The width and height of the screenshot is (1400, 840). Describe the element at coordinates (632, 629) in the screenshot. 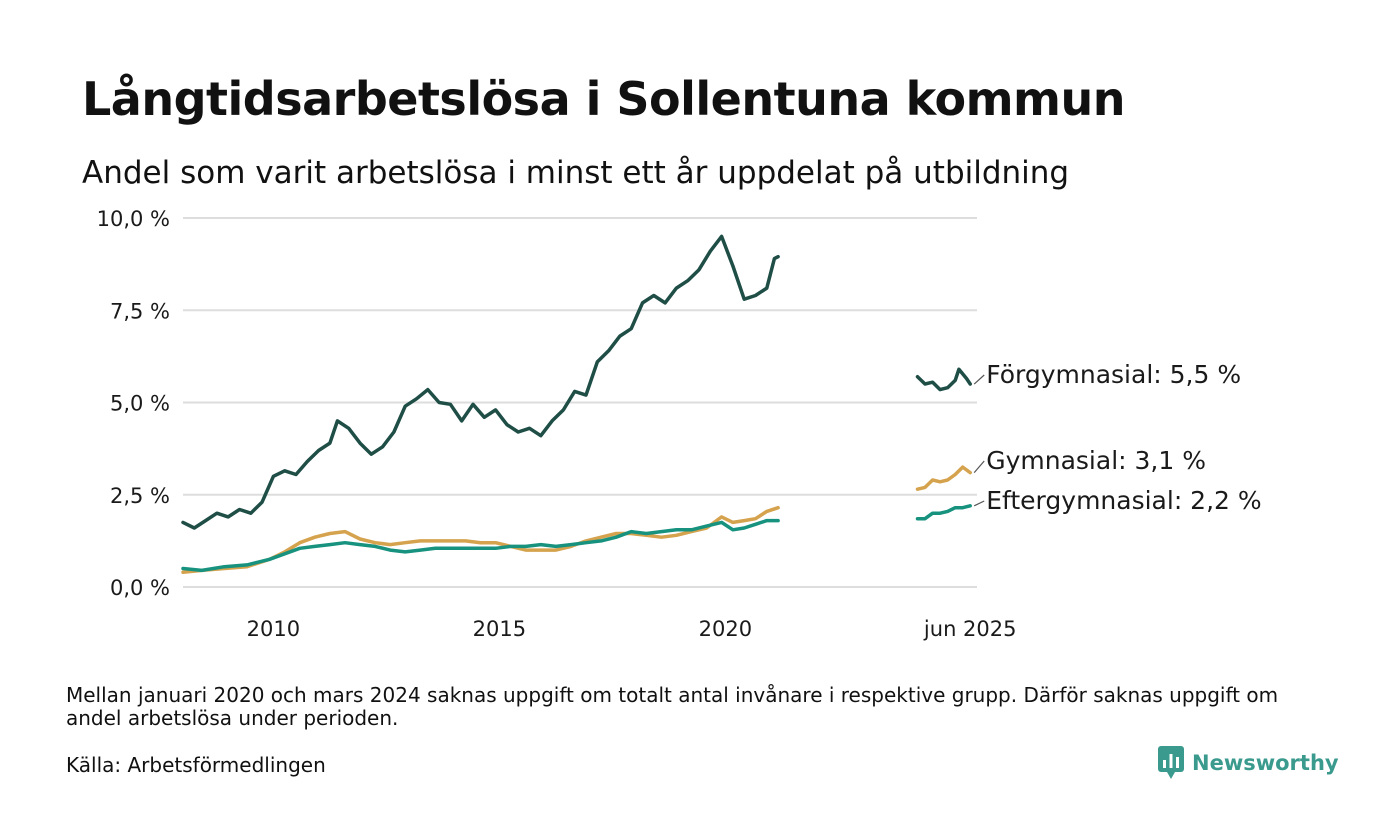

I see `x-axis-tick-labels: 2010 2015 2020 jun 2025` at that location.